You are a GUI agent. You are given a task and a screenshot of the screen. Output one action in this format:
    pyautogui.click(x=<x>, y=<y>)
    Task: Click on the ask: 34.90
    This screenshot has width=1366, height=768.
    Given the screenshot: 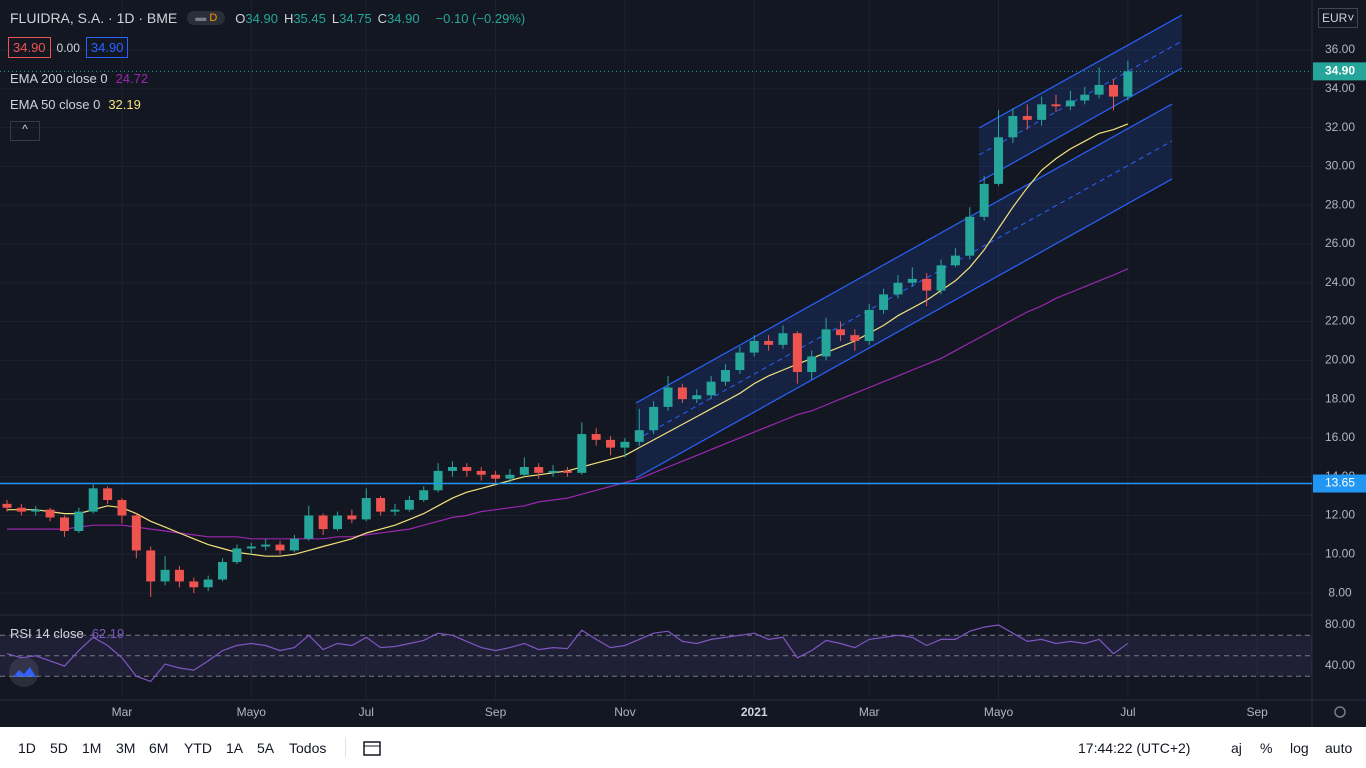 What is the action you would take?
    pyautogui.click(x=107, y=47)
    